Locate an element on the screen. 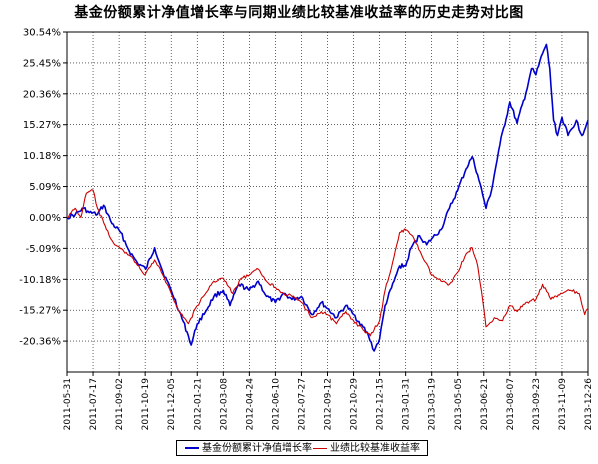 Image resolution: width=598 pixels, height=464 pixels. y-tick-label: -5.09% is located at coordinates (43, 249).